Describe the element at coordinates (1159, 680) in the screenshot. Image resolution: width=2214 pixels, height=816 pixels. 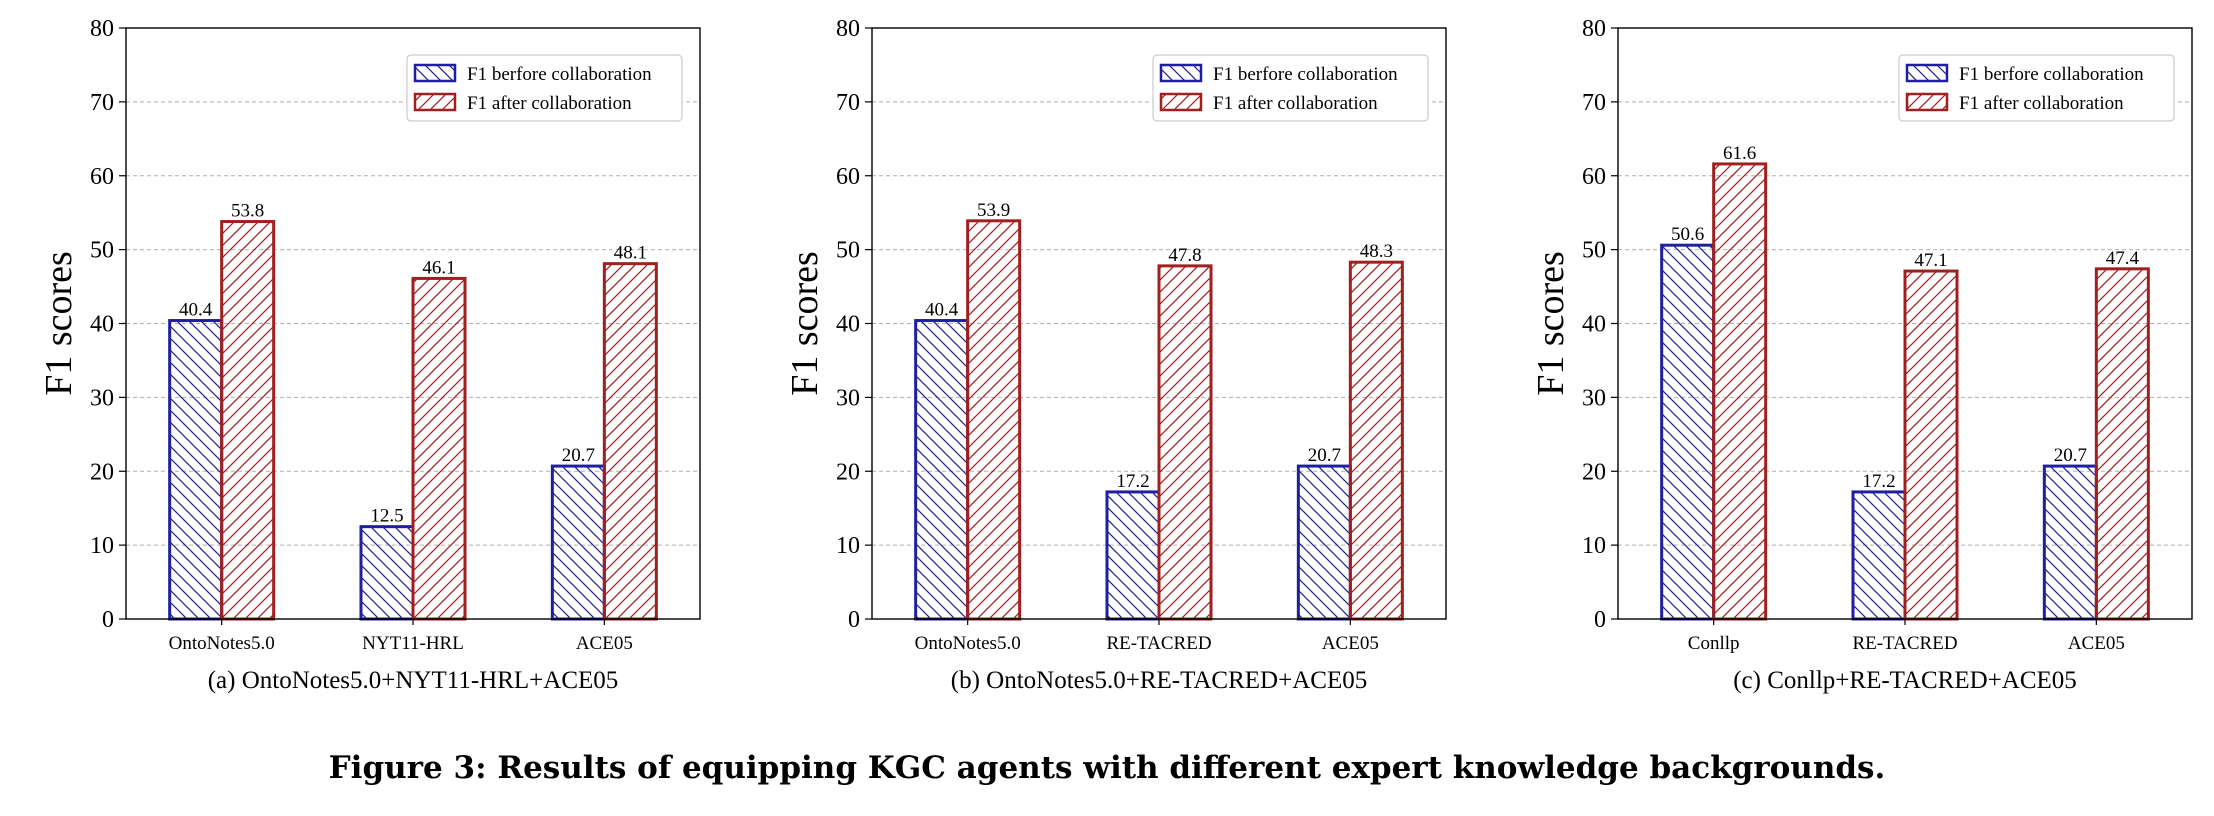
I see `chart-subtitle: (b) OntoNotes5.0+RE-TACRED+ACE05` at that location.